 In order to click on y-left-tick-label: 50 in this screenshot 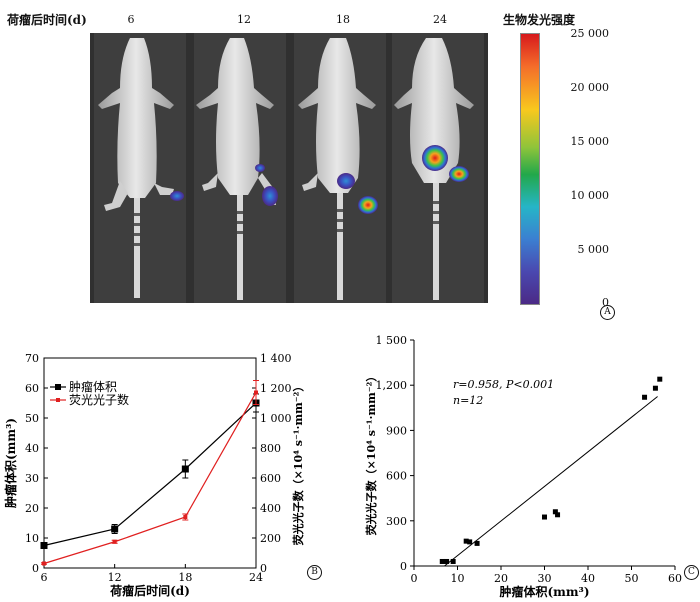, I will do `click(32, 418)`.